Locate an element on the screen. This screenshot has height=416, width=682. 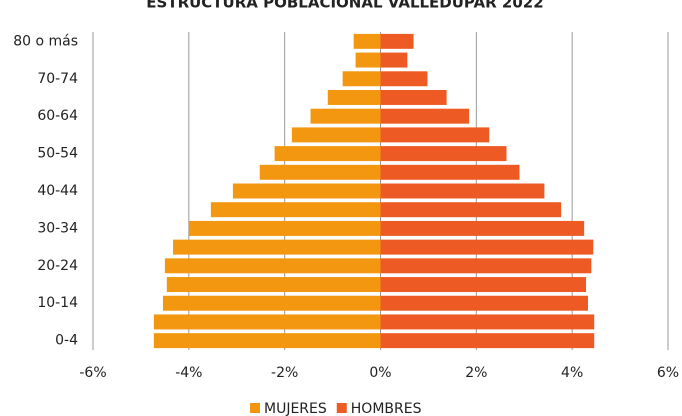
x-tick-label: 0% is located at coordinates (380, 373).